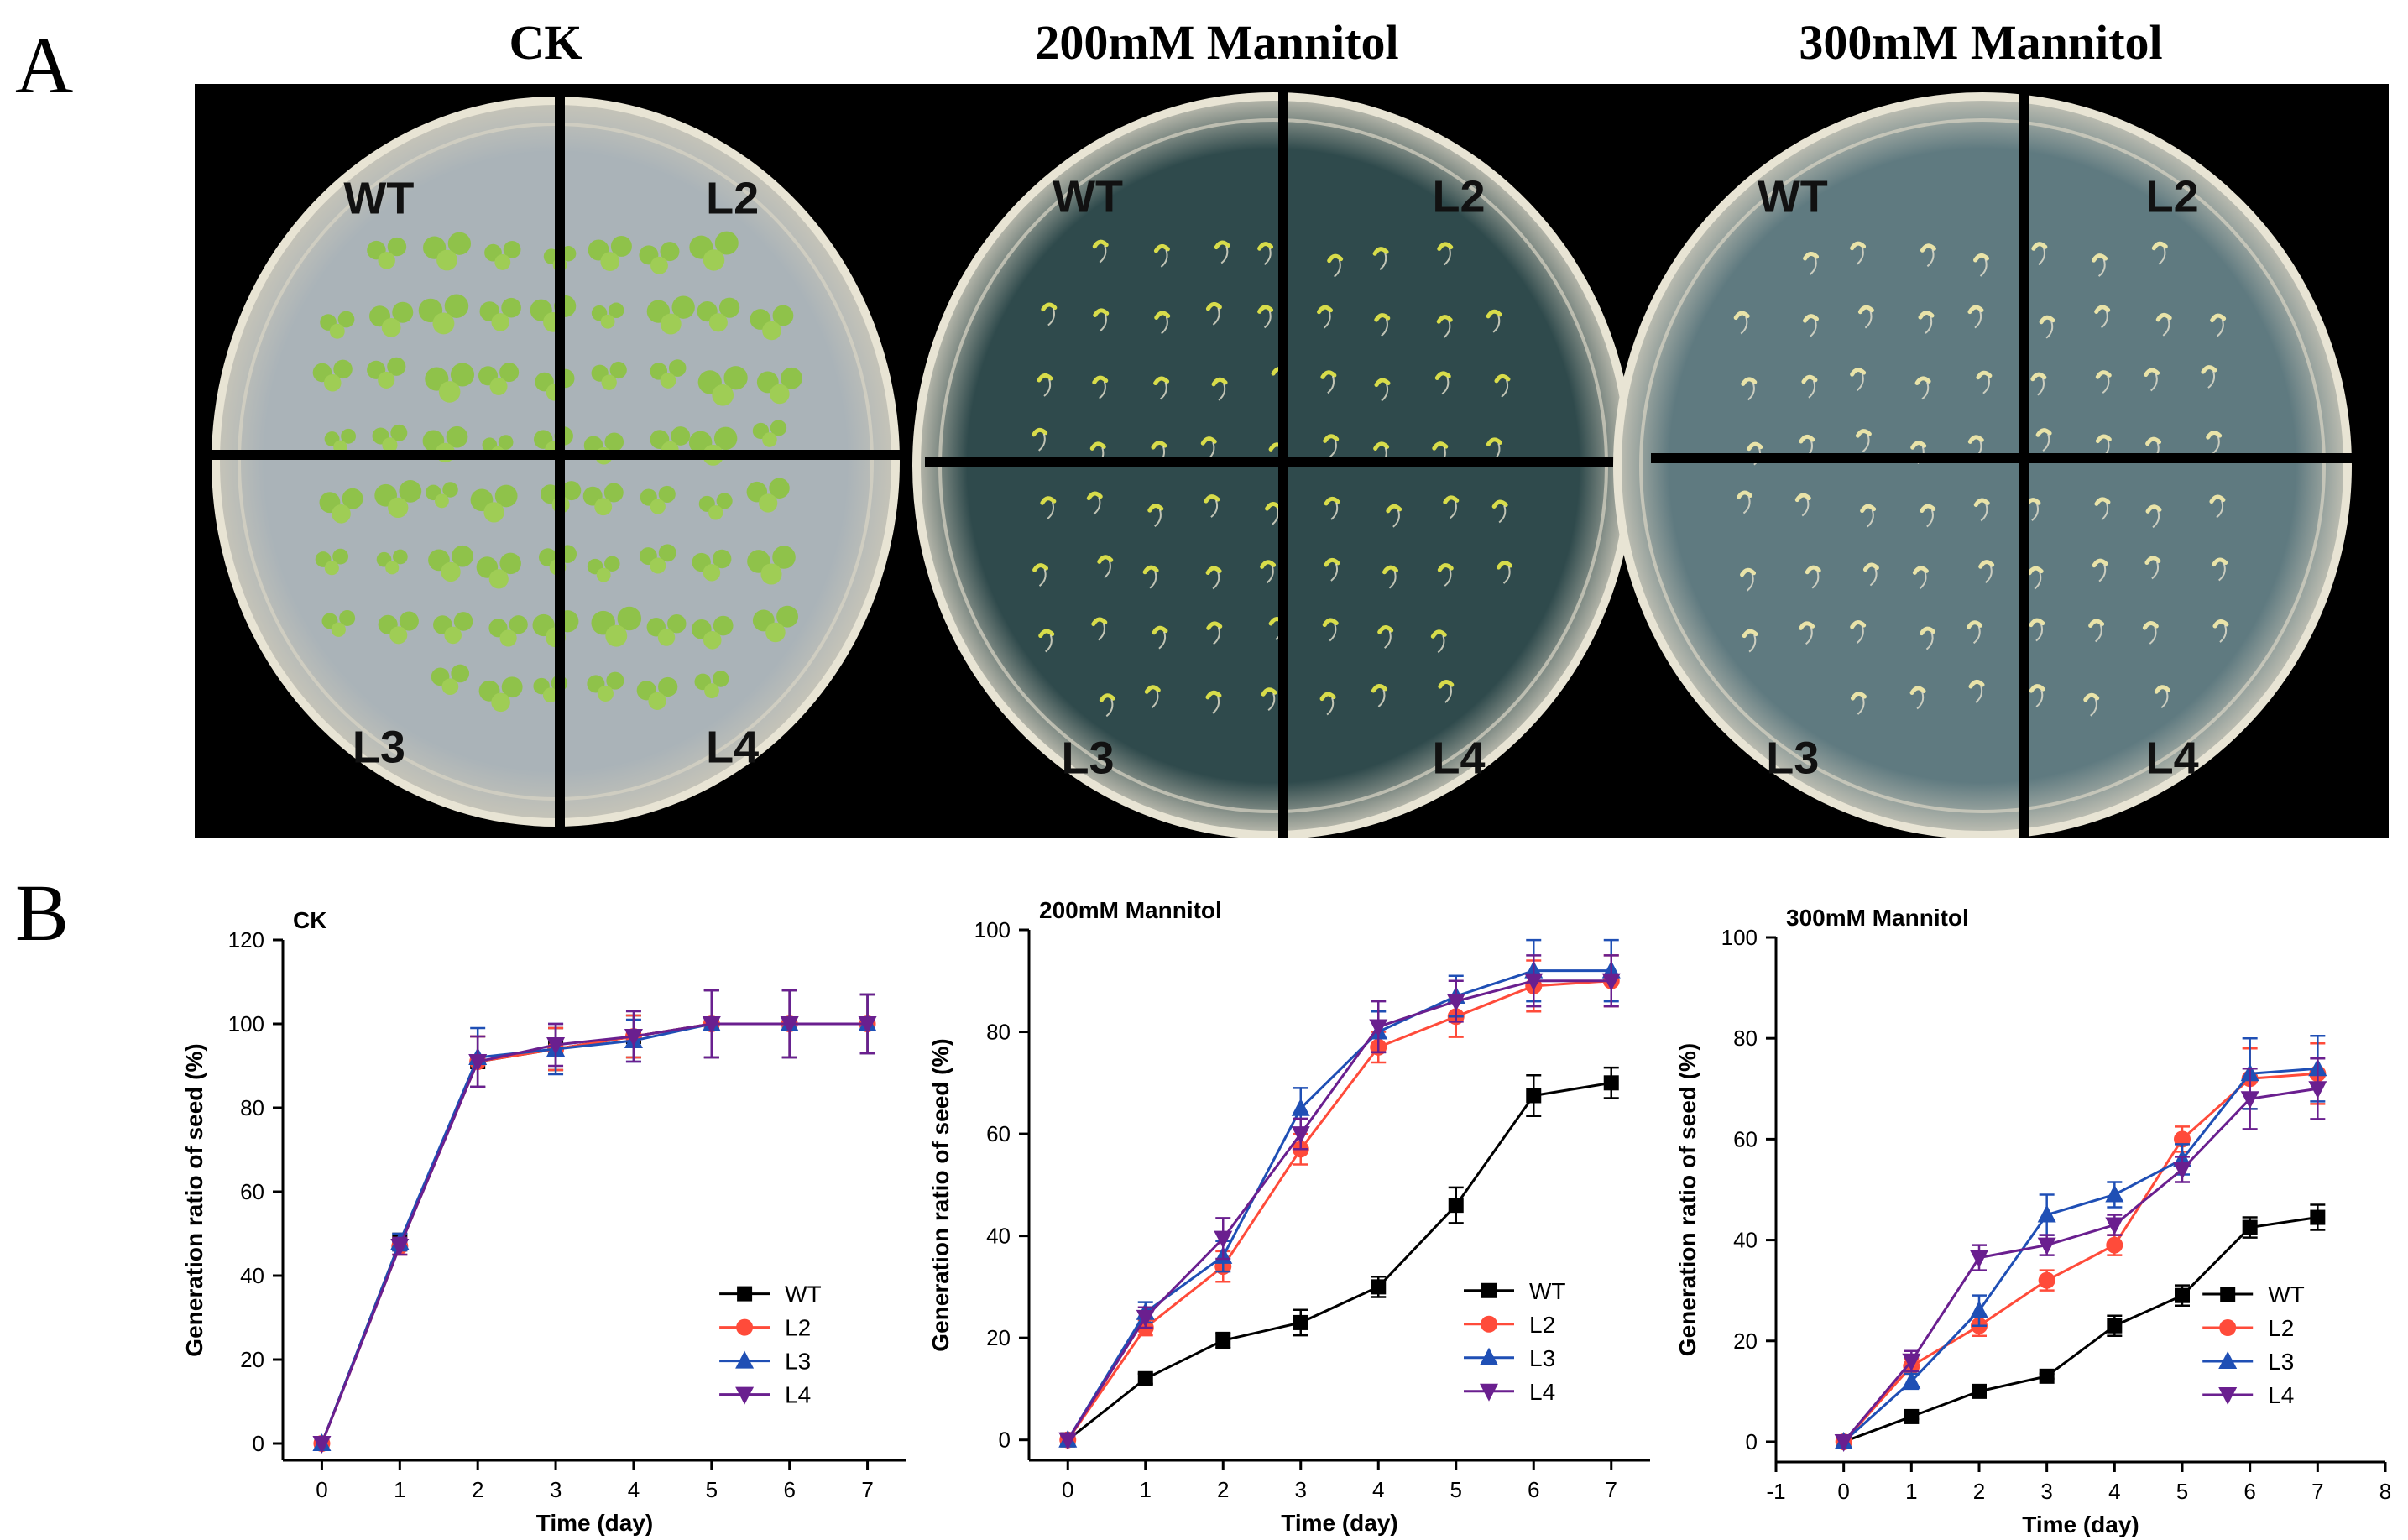 Image resolution: width=2408 pixels, height=1540 pixels. Describe the element at coordinates (595, 1523) in the screenshot. I see `x-axis-label: Time (day)` at that location.